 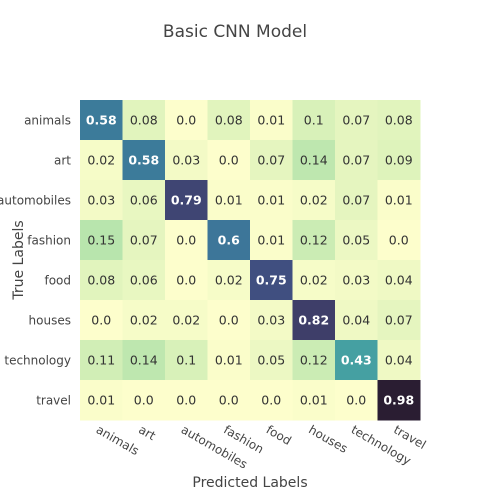 I want to click on cell-value-label: 0.75, so click(x=271, y=280).